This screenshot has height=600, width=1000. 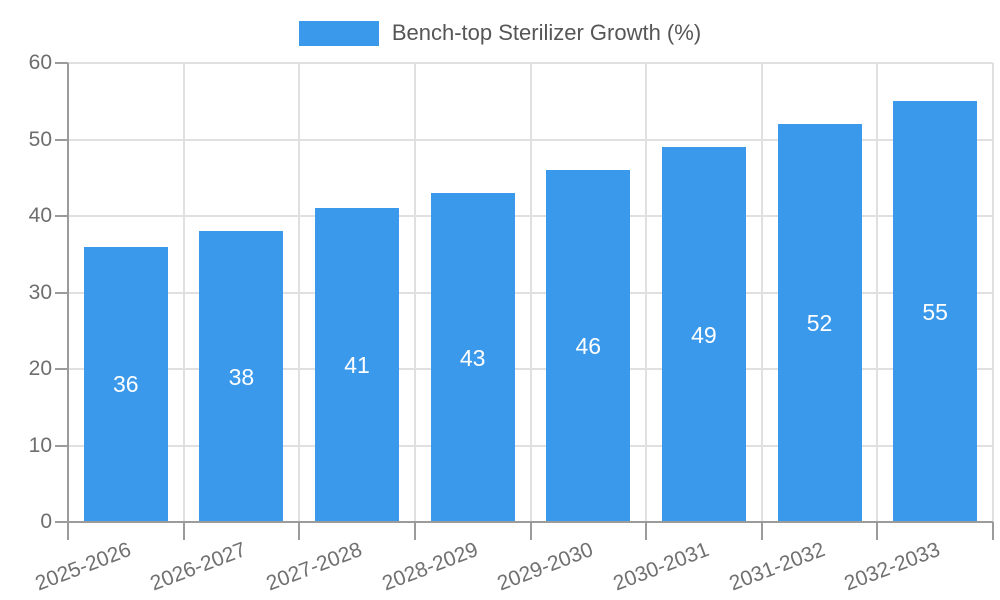 I want to click on bar-value-label: 36, so click(x=126, y=384).